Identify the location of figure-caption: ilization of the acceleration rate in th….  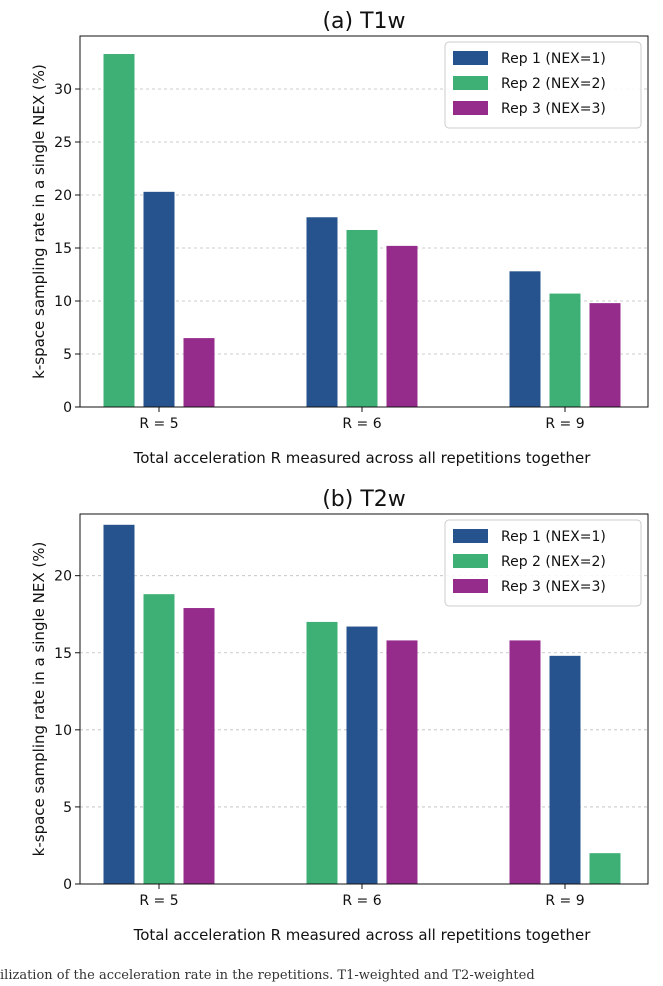
(267, 975).